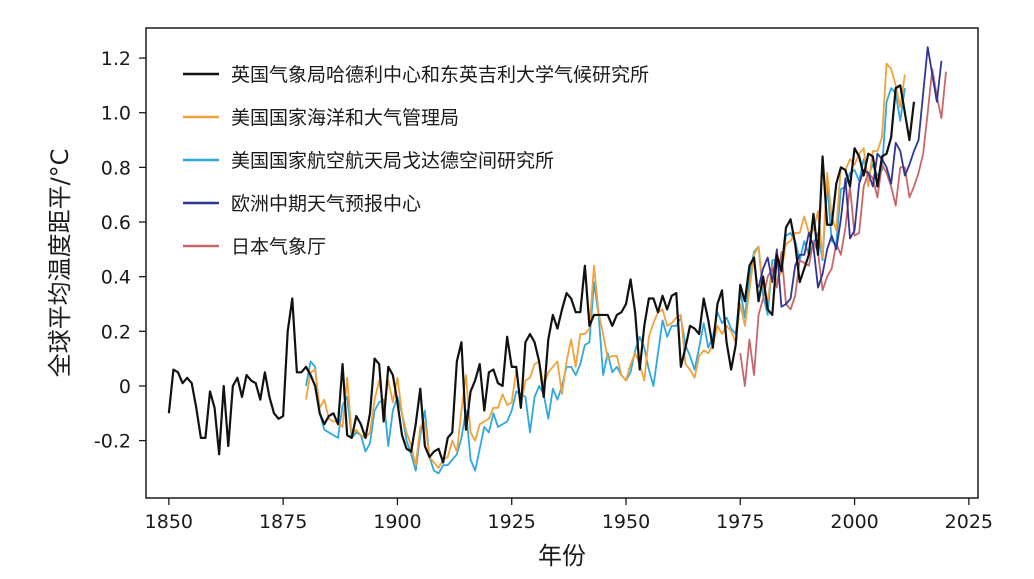 The height and width of the screenshot is (579, 1034). What do you see at coordinates (169, 522) in the screenshot?
I see `x-tick-label-1850: 1850` at bounding box center [169, 522].